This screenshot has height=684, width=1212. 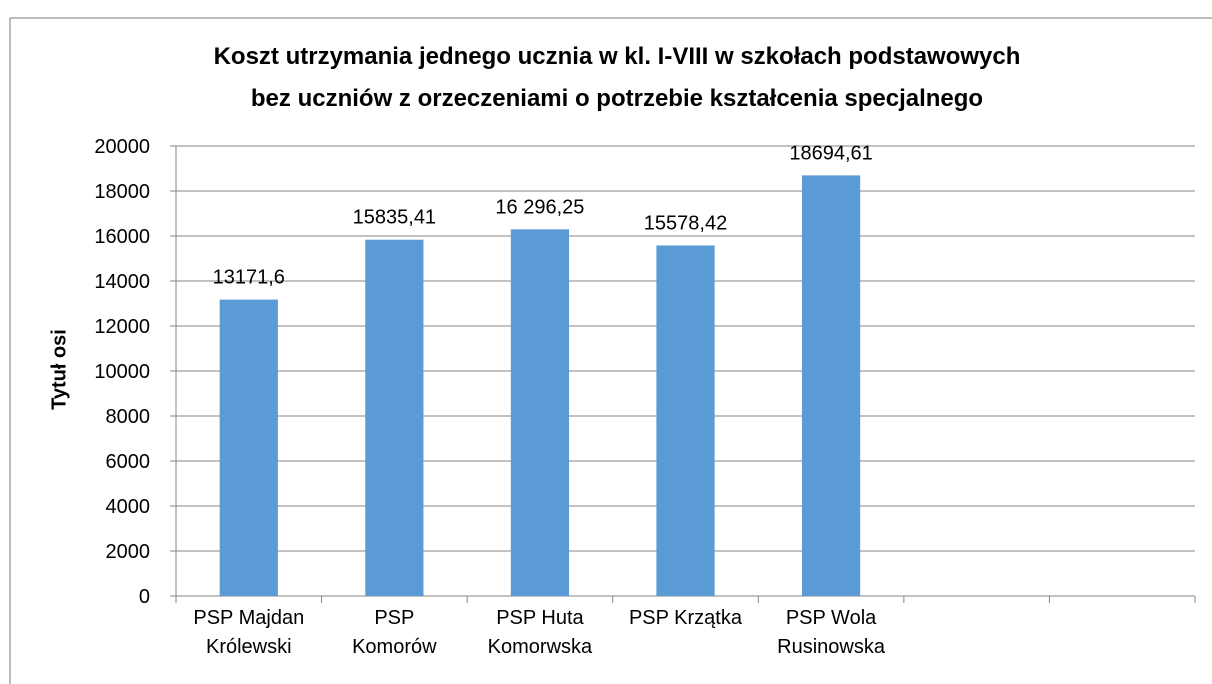 I want to click on y-tick-label: 20000, so click(x=122, y=147).